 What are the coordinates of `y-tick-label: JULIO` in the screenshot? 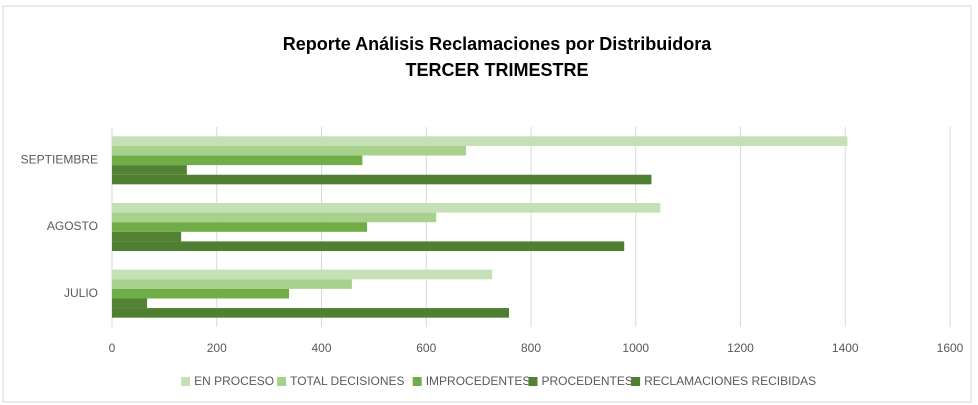 It's located at (81, 293).